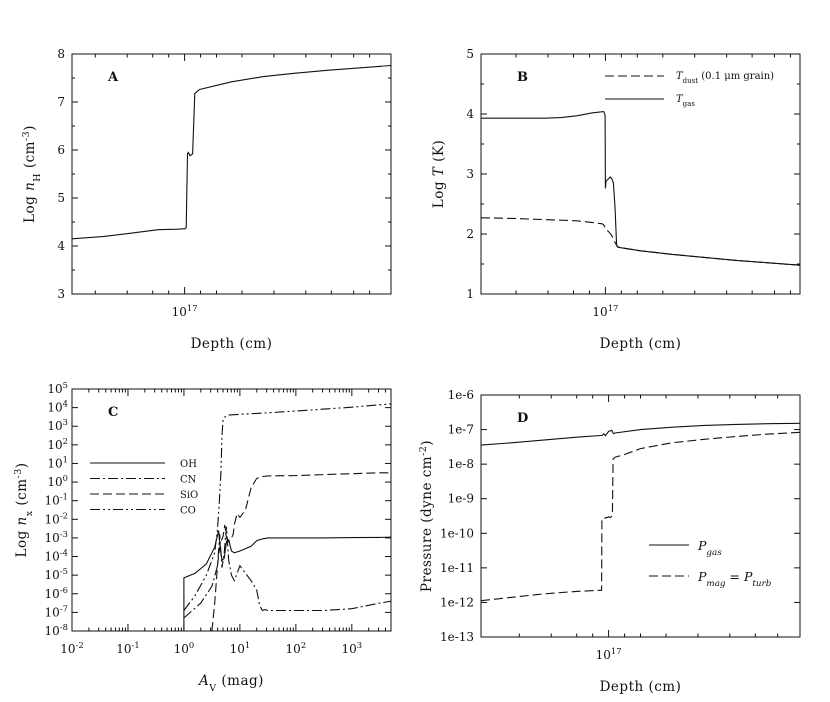 The width and height of the screenshot is (830, 702). What do you see at coordinates (188, 464) in the screenshot?
I see `legend-label-c-0: OH` at bounding box center [188, 464].